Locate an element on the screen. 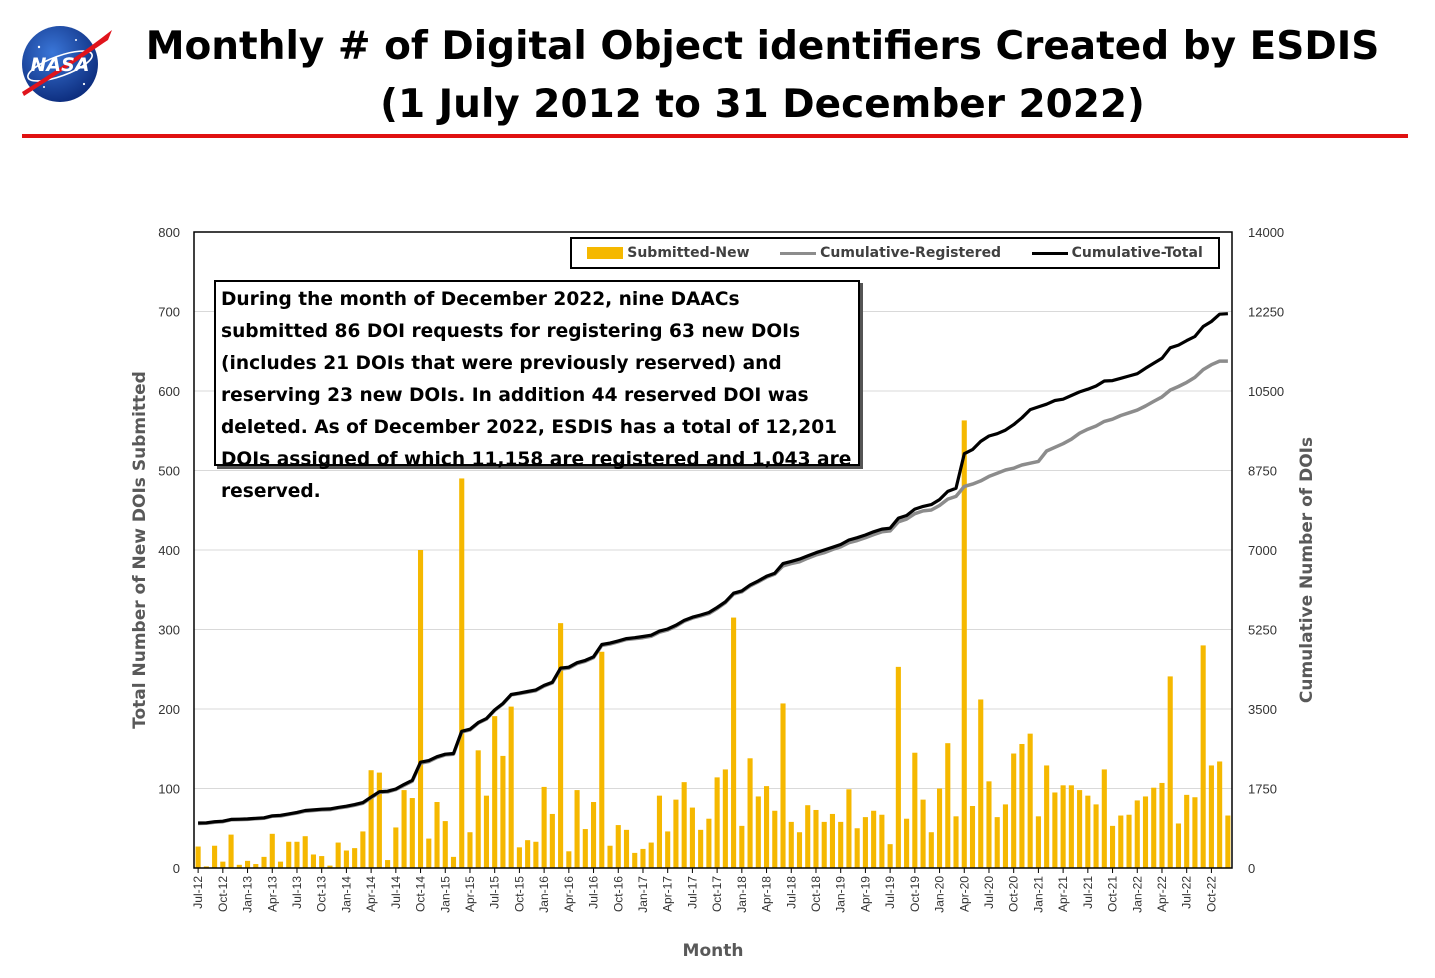  x-tick-label: Jan-13 is located at coordinates (248, 894).